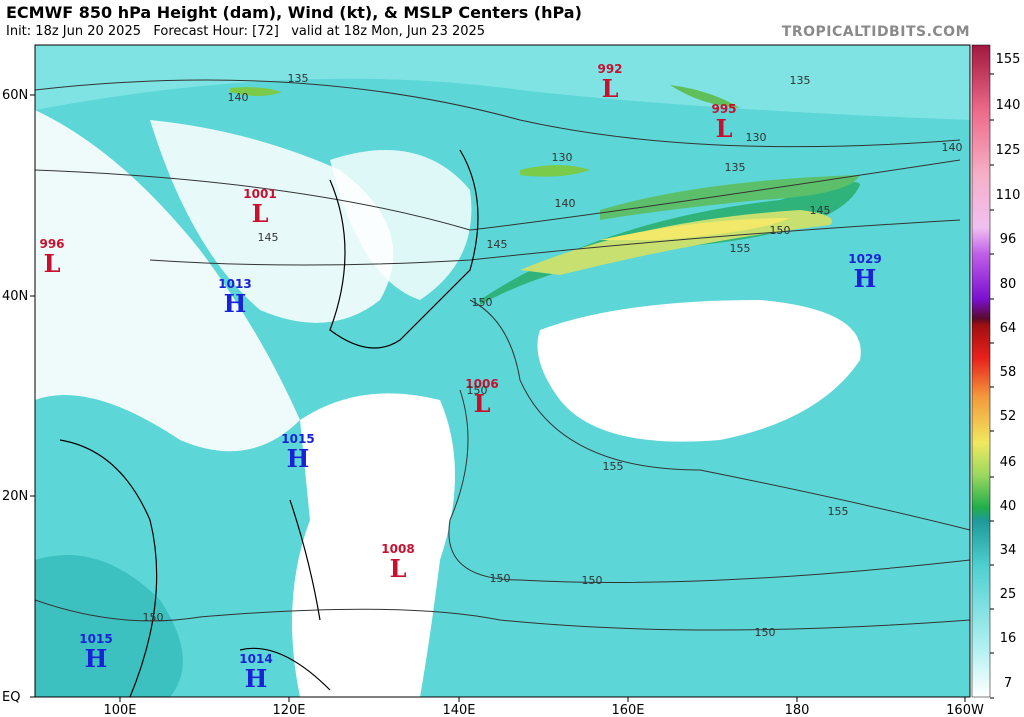  I want to click on colorbar-label: 96, so click(1008, 239).